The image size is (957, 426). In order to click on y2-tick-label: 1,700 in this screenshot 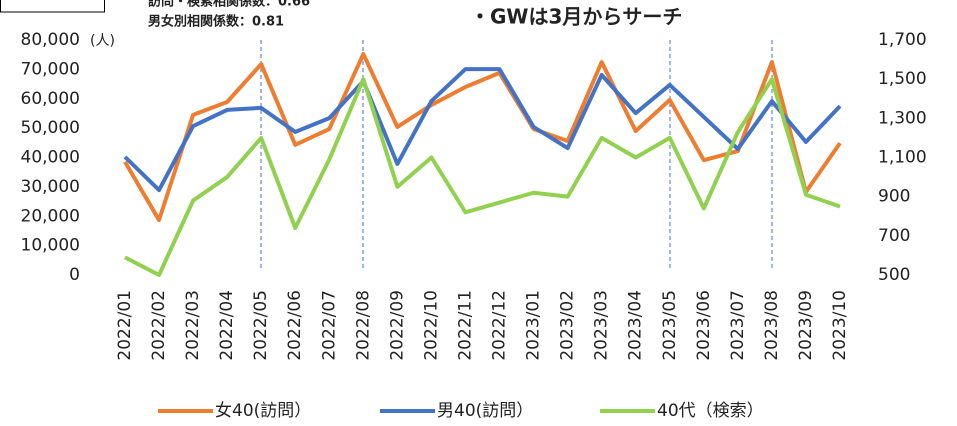, I will do `click(902, 40)`.